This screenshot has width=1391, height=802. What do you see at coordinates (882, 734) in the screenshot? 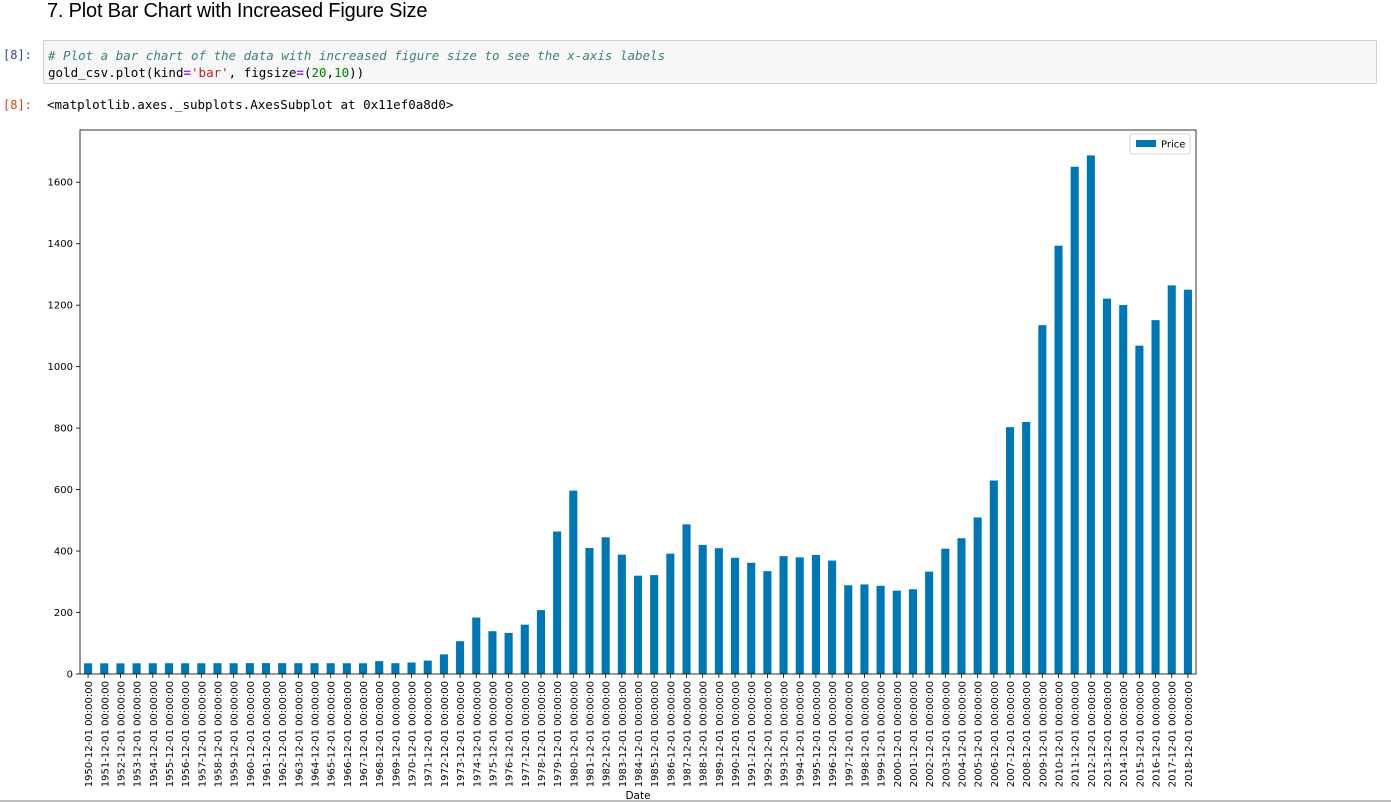
I see `x-tick-label: 1999-12-01 00:00:00` at bounding box center [882, 734].